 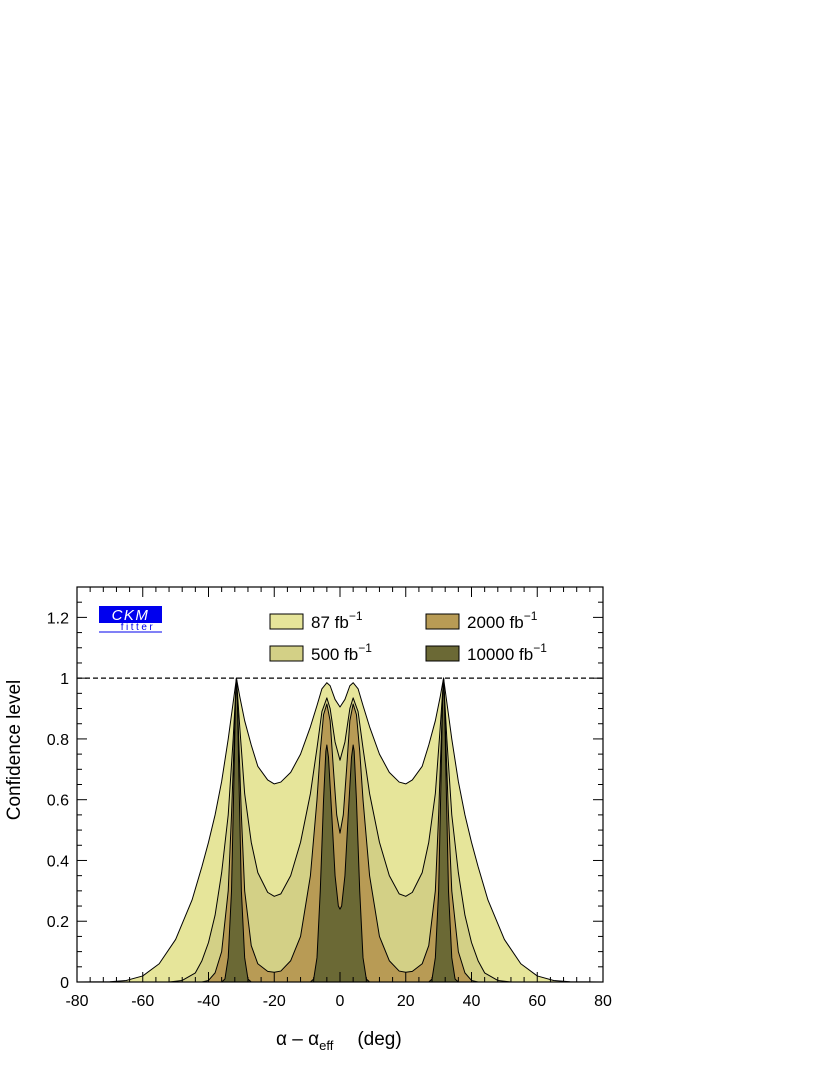 I want to click on y-tick-label: 0.6, so click(x=58, y=801).